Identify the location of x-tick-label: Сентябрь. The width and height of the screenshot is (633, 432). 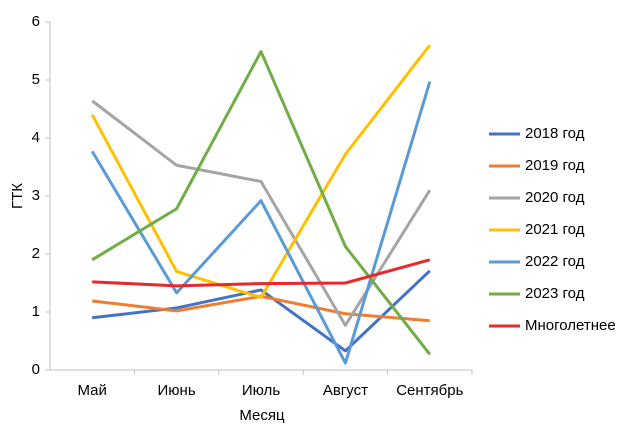
(429, 390).